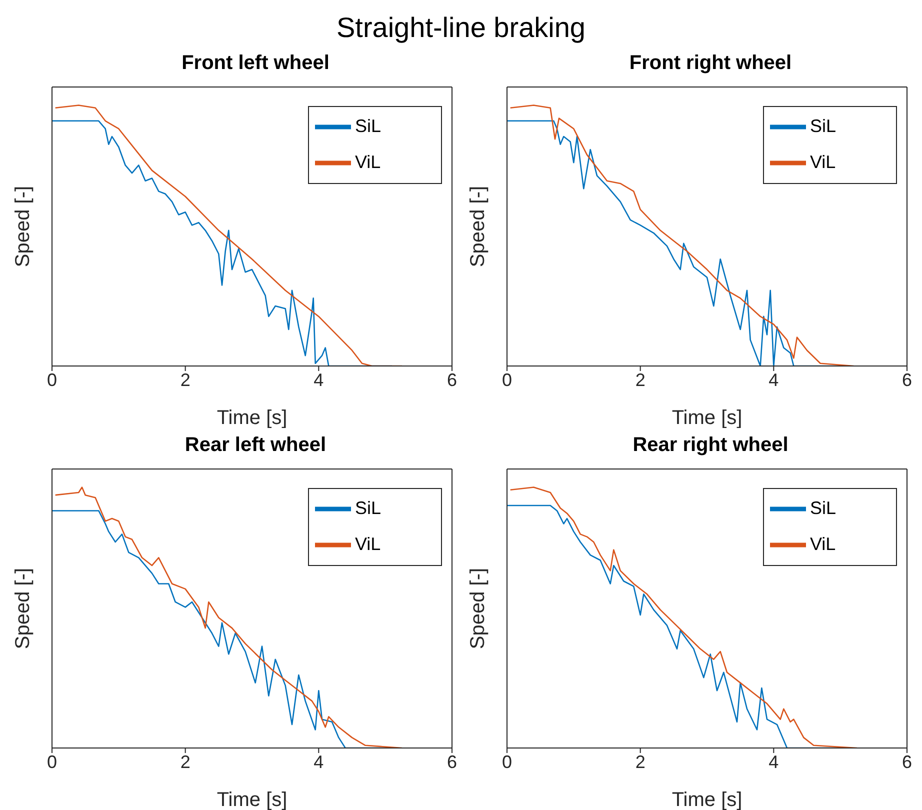 The height and width of the screenshot is (810, 922). Describe the element at coordinates (461, 28) in the screenshot. I see `text: Straight-line braking` at that location.